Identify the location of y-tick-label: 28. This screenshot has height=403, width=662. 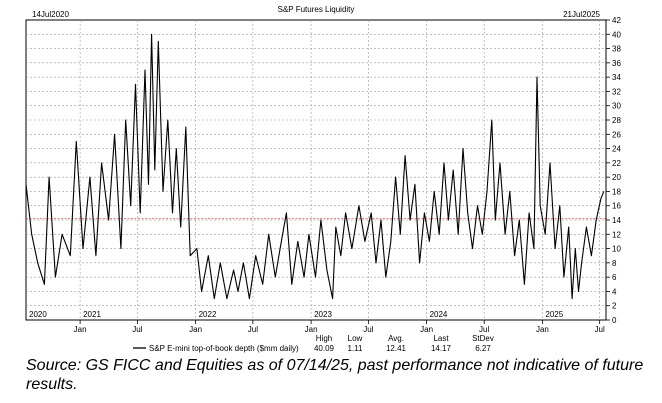
(616, 120).